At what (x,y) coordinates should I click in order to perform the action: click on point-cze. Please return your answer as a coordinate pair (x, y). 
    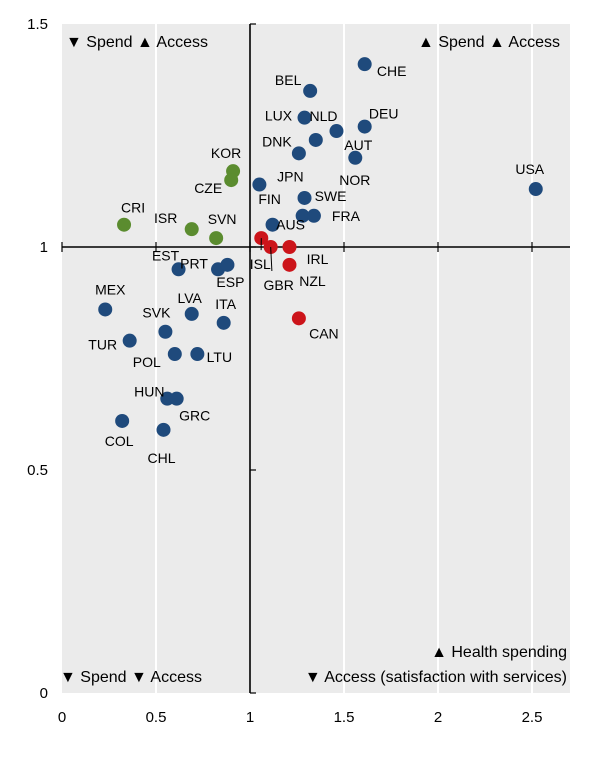
    Looking at the image, I should click on (231, 180).